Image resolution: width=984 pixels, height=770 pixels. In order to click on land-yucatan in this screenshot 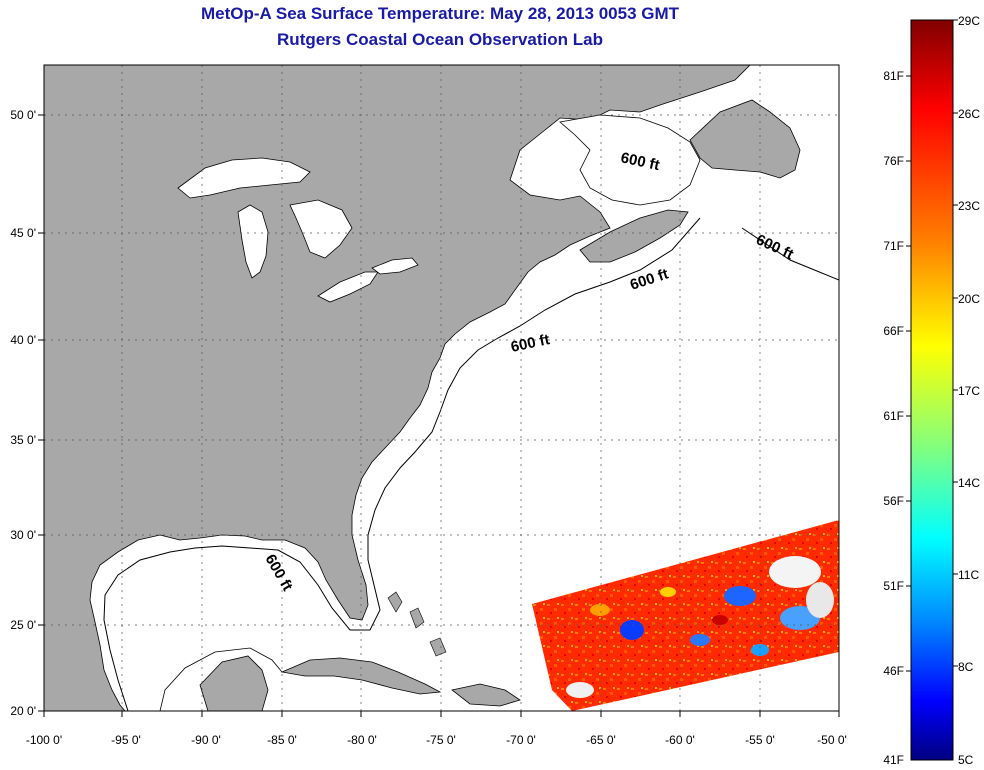, I will do `click(234, 683)`.